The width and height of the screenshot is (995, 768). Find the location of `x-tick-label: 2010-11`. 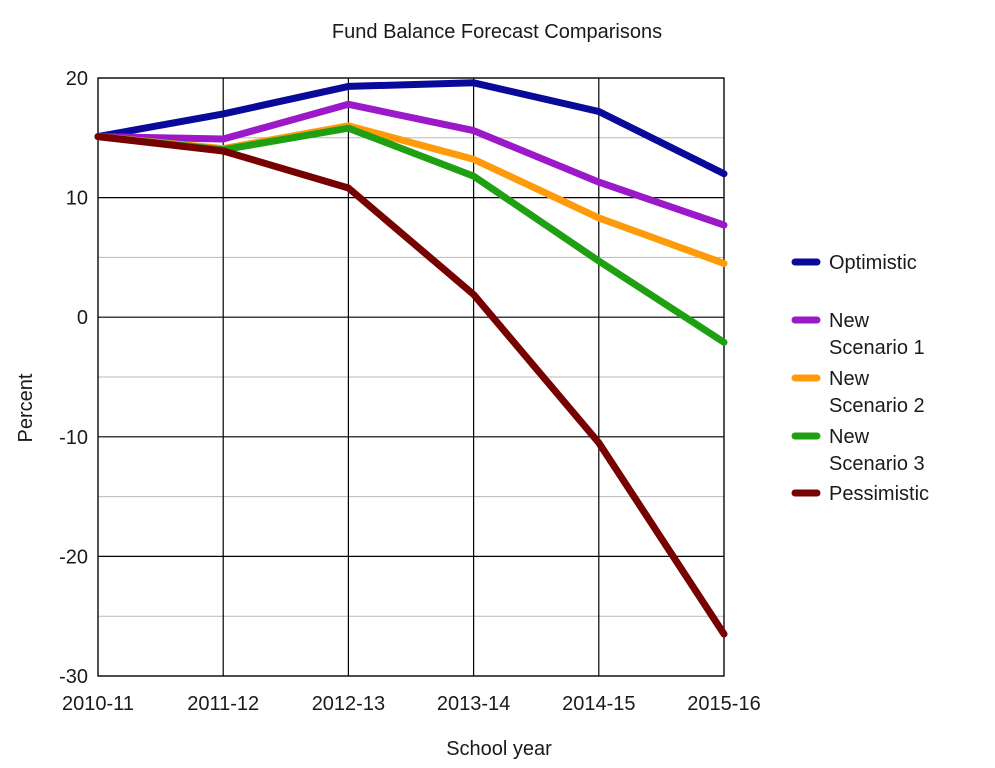

x-tick-label: 2010-11 is located at coordinates (98, 704).